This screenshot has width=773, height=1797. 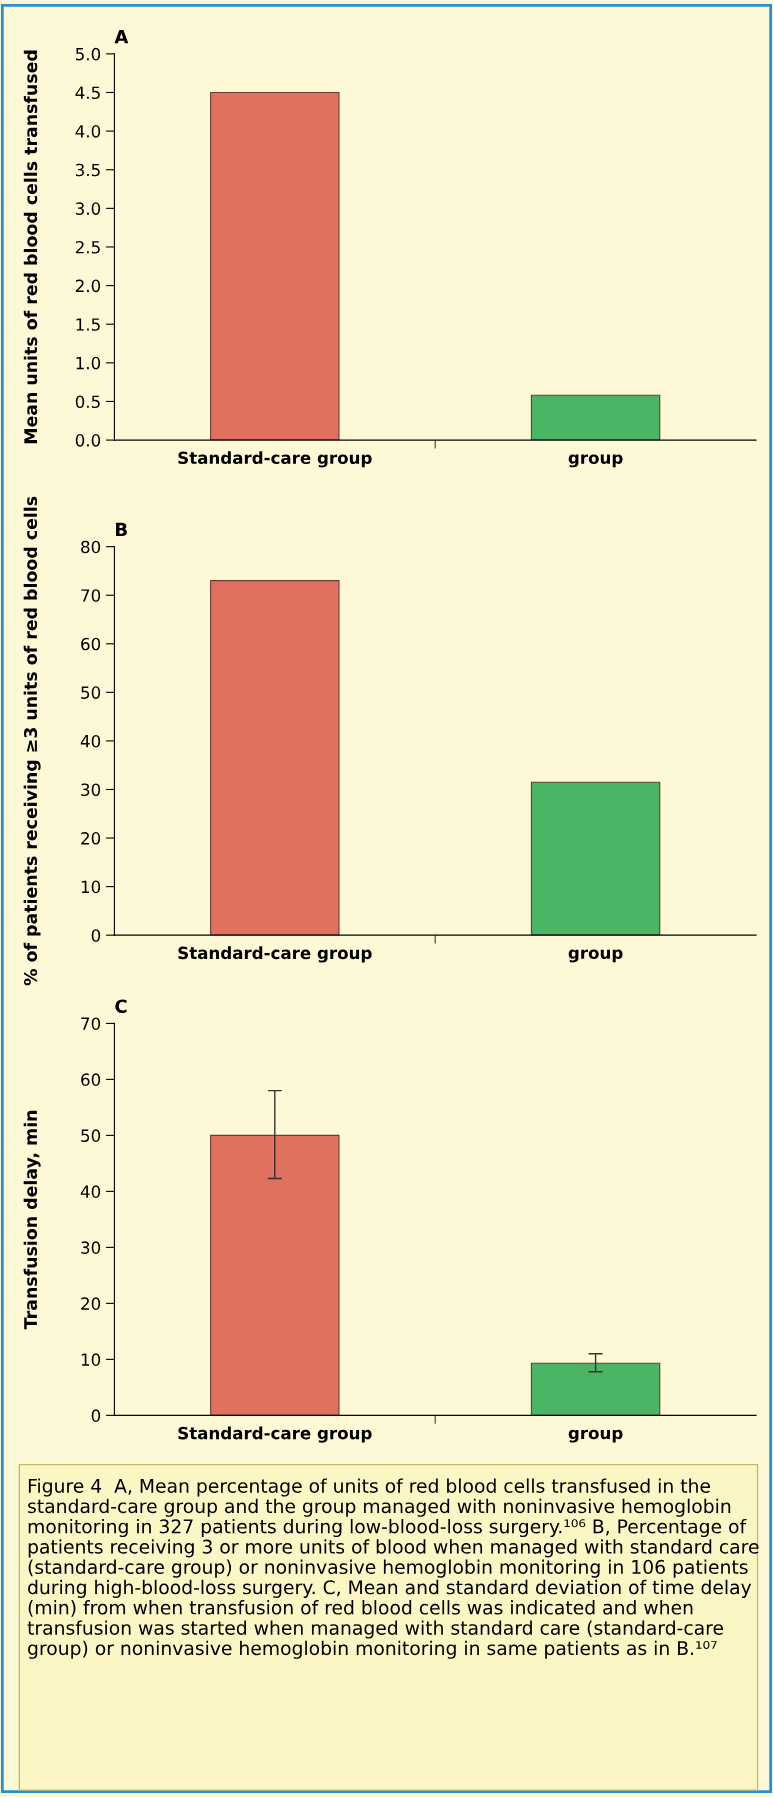 What do you see at coordinates (121, 37) in the screenshot?
I see `chart-title: A` at bounding box center [121, 37].